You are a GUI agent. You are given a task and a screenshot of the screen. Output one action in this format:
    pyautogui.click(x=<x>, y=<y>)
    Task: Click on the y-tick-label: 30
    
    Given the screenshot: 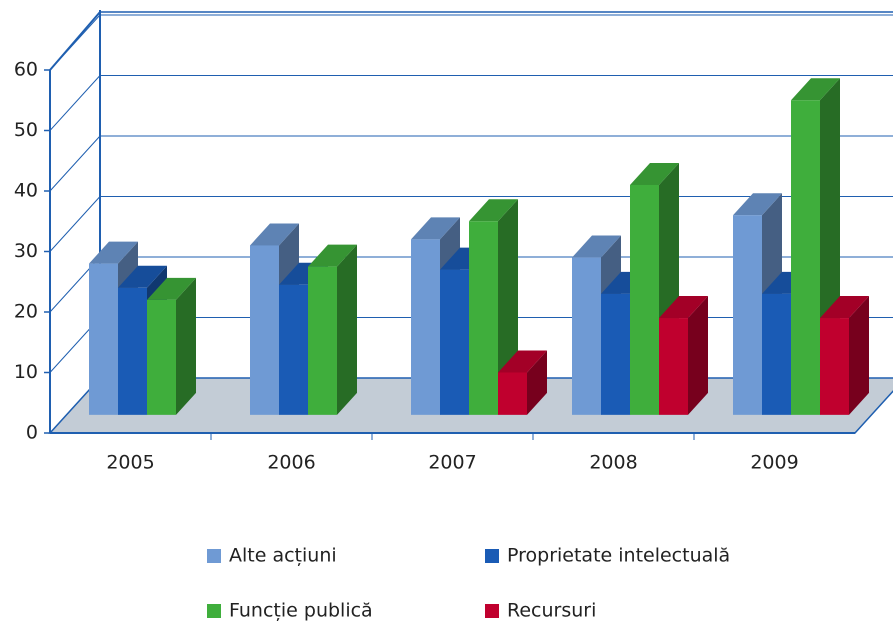 What is the action you would take?
    pyautogui.click(x=26, y=251)
    